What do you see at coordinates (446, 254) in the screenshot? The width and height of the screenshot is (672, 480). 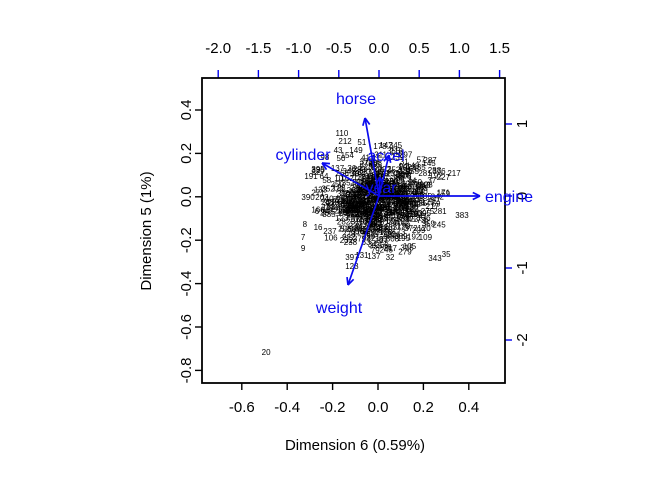 I see `point-label-35: 35` at bounding box center [446, 254].